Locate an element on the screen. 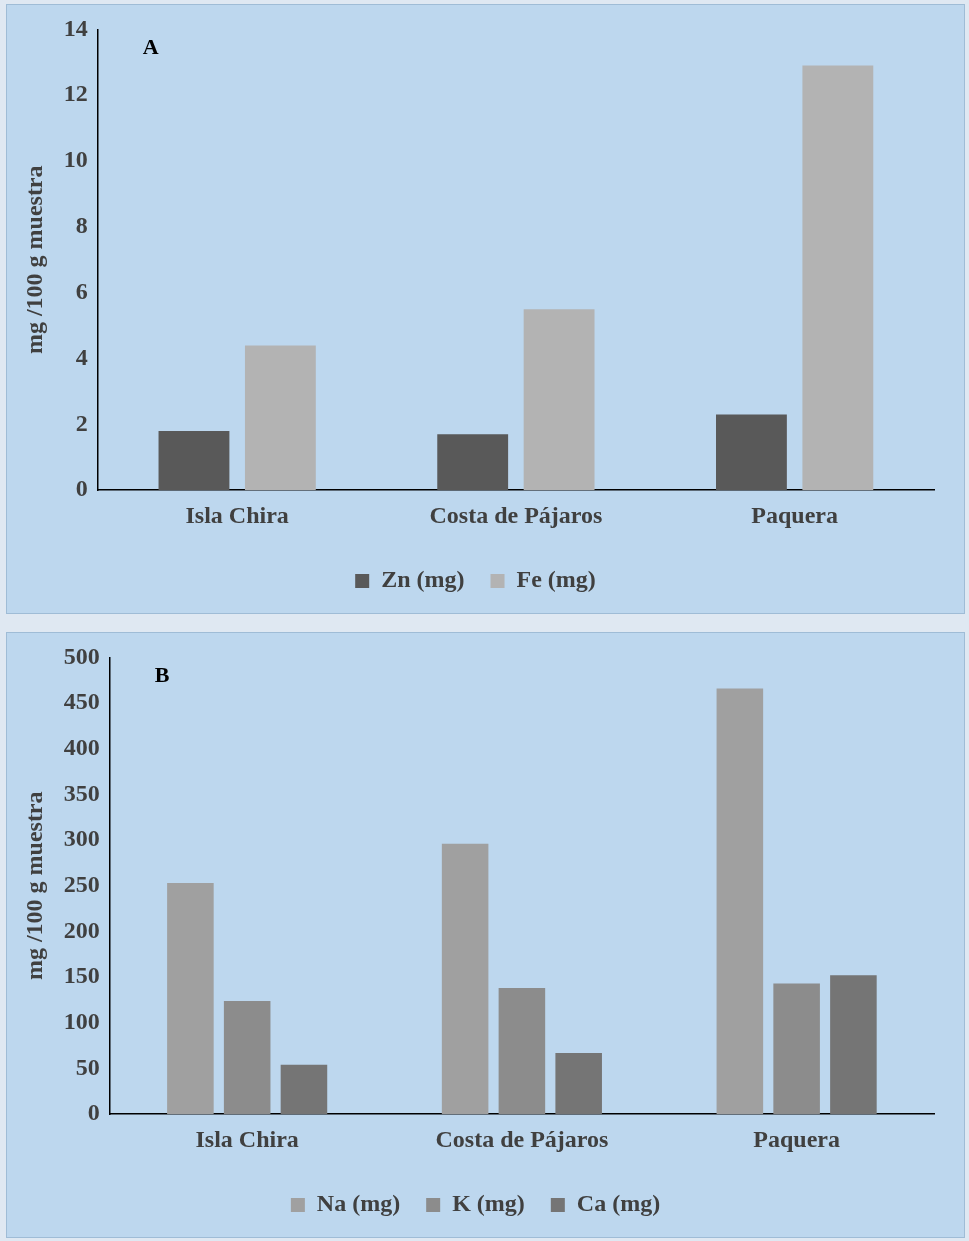  y-tick-label: 4 is located at coordinates (81, 356).